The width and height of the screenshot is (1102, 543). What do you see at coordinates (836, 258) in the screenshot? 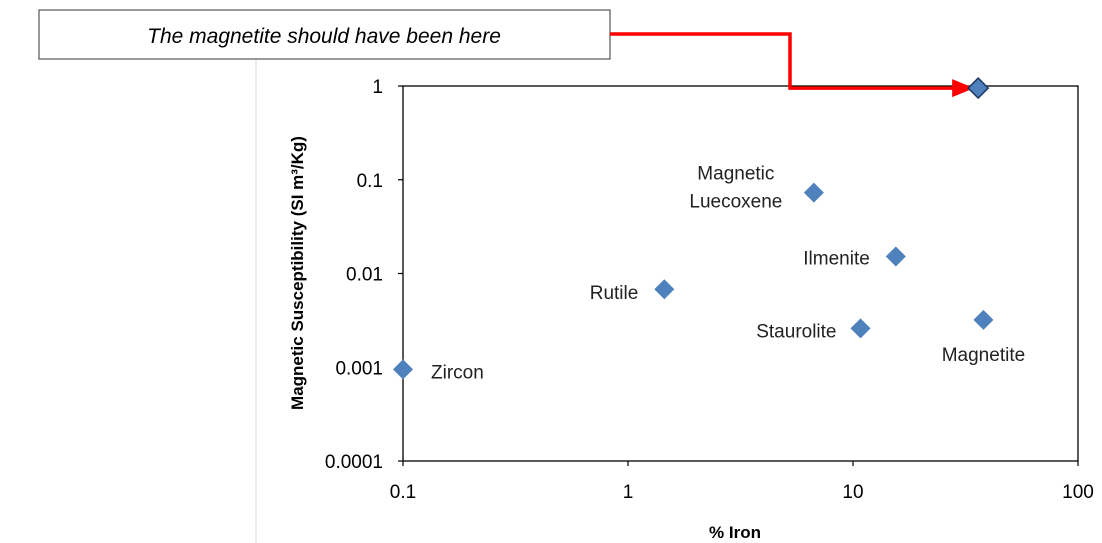
I see `point-label: Ilmenite` at bounding box center [836, 258].